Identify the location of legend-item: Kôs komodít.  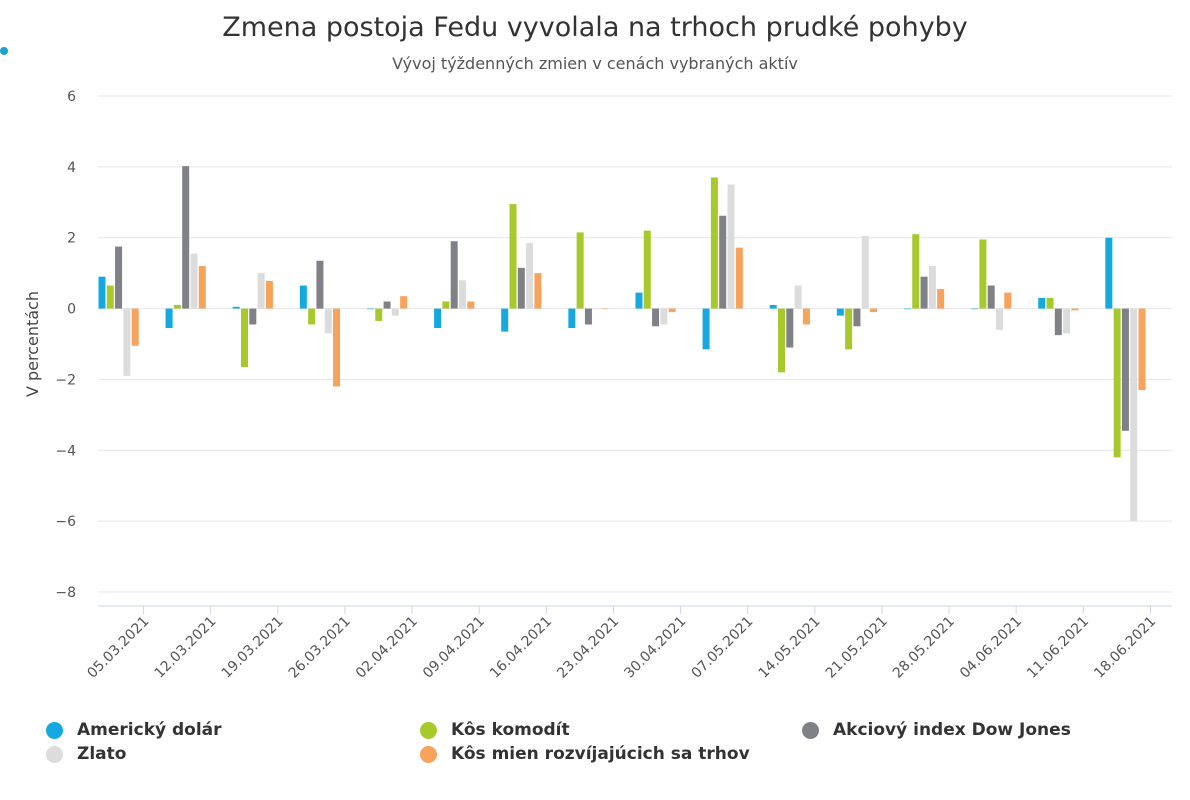
(495, 730).